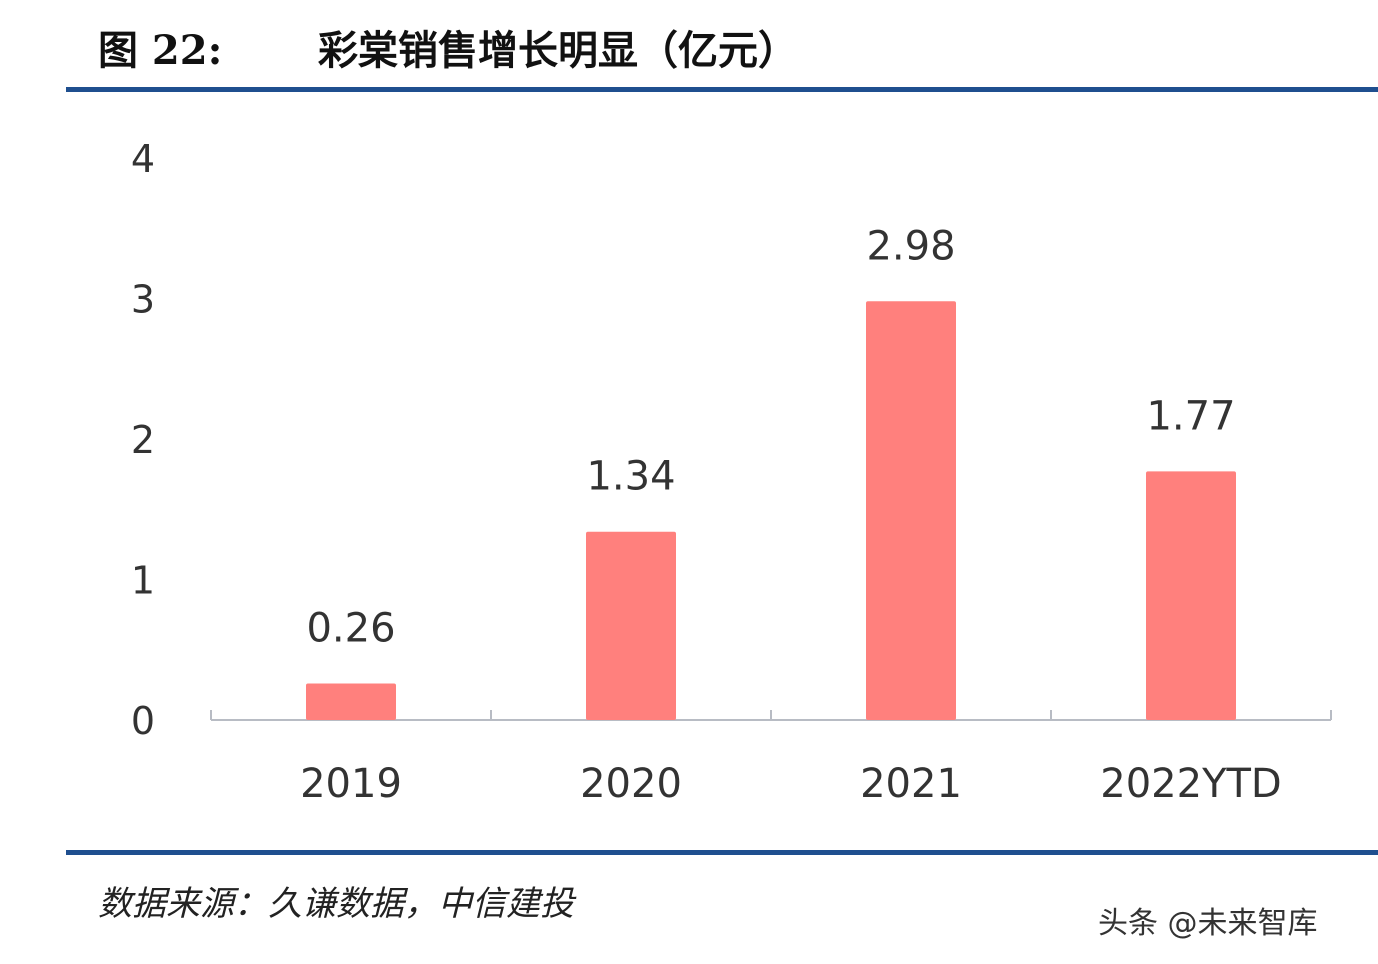  I want to click on data-label: 1.34, so click(630, 477).